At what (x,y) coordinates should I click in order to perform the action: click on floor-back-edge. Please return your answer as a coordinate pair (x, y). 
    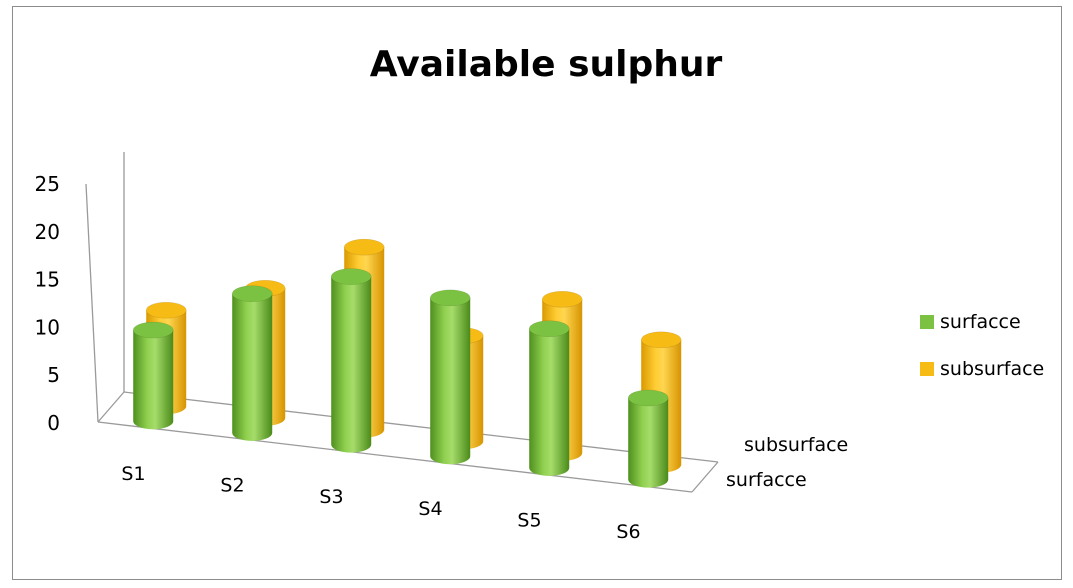
    Looking at the image, I should click on (421, 427).